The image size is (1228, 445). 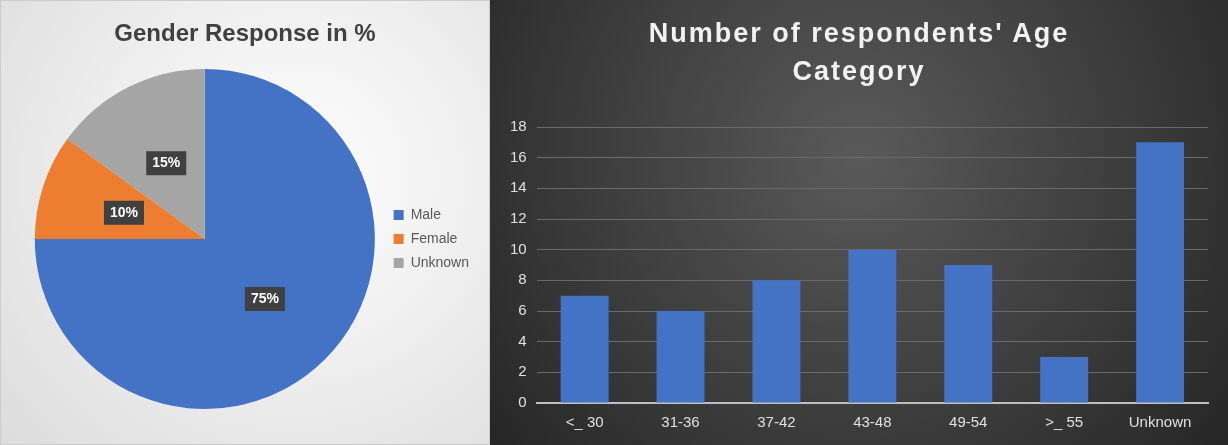 What do you see at coordinates (518, 126) in the screenshot?
I see `y-tick-label: 18` at bounding box center [518, 126].